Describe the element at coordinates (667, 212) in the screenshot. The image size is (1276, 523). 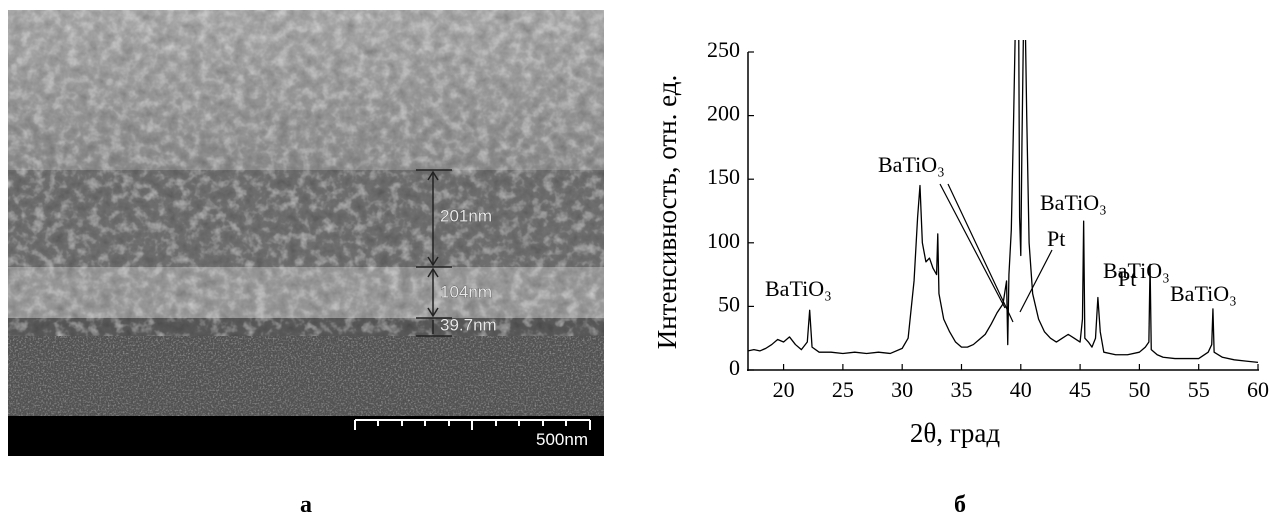
I see `y-axis-title: Интенсивность, отн. ед.` at that location.